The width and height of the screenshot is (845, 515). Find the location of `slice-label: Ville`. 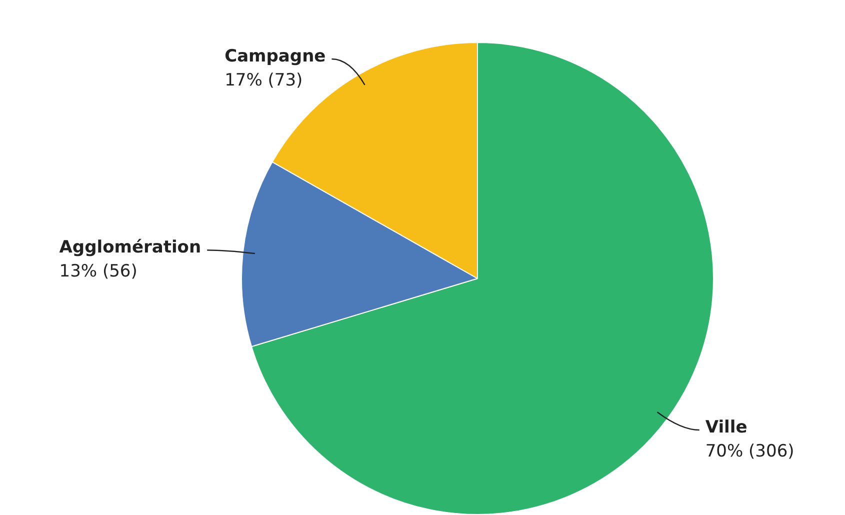

slice-label: Ville is located at coordinates (726, 427).